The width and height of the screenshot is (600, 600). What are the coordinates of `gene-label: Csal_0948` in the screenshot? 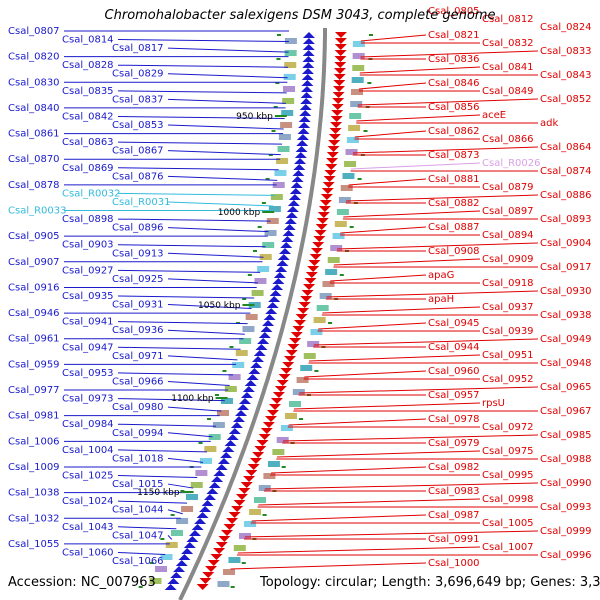 It's located at (566, 363).